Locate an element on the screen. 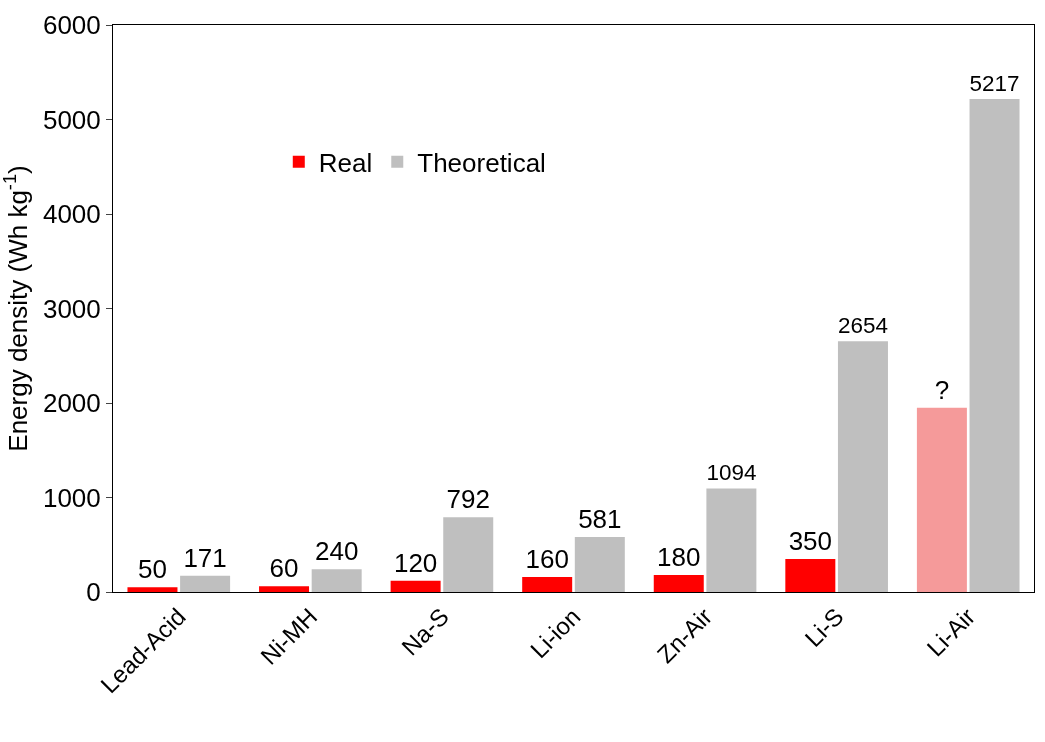  data-label: 5217 is located at coordinates (994, 83).